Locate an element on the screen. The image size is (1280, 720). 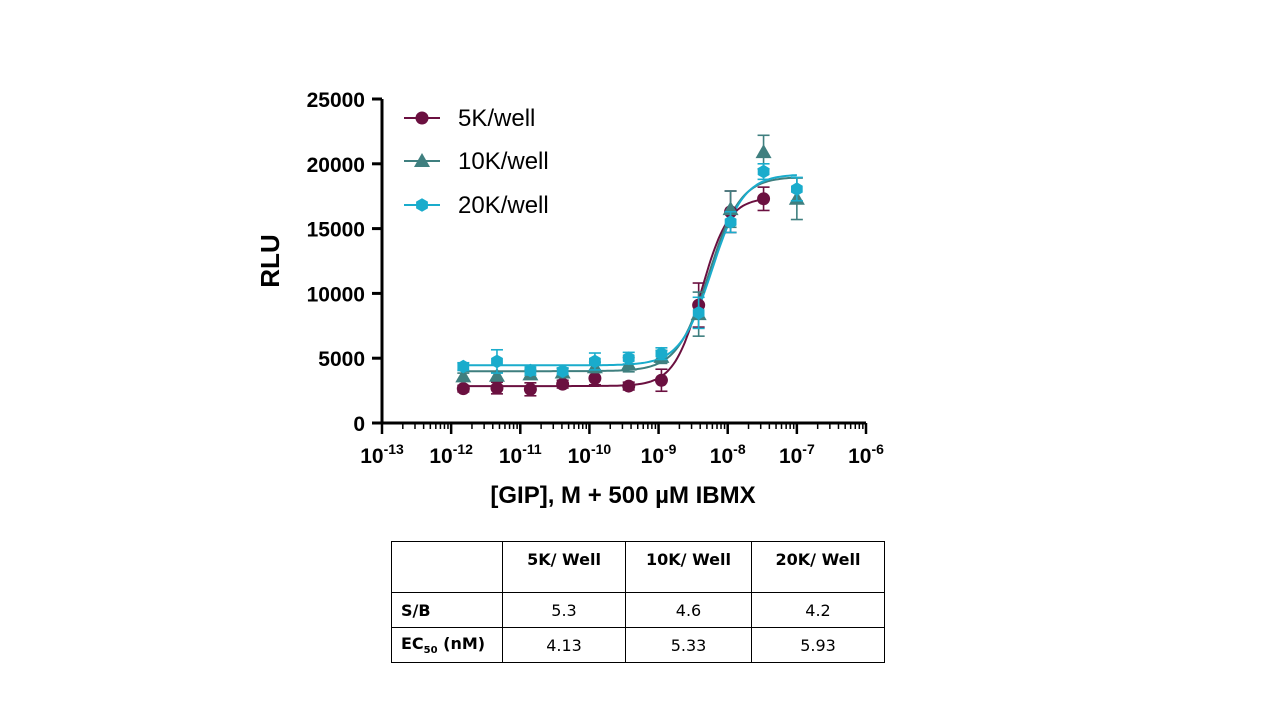
legend-label: 5K/well is located at coordinates (496, 118).